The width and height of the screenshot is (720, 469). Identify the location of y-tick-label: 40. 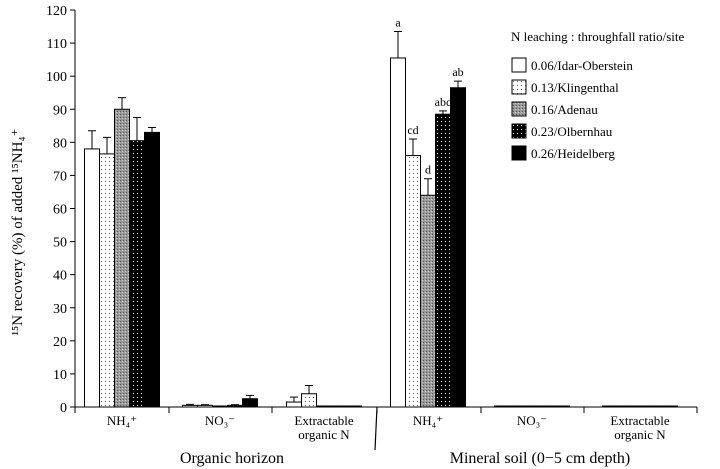
(60, 276).